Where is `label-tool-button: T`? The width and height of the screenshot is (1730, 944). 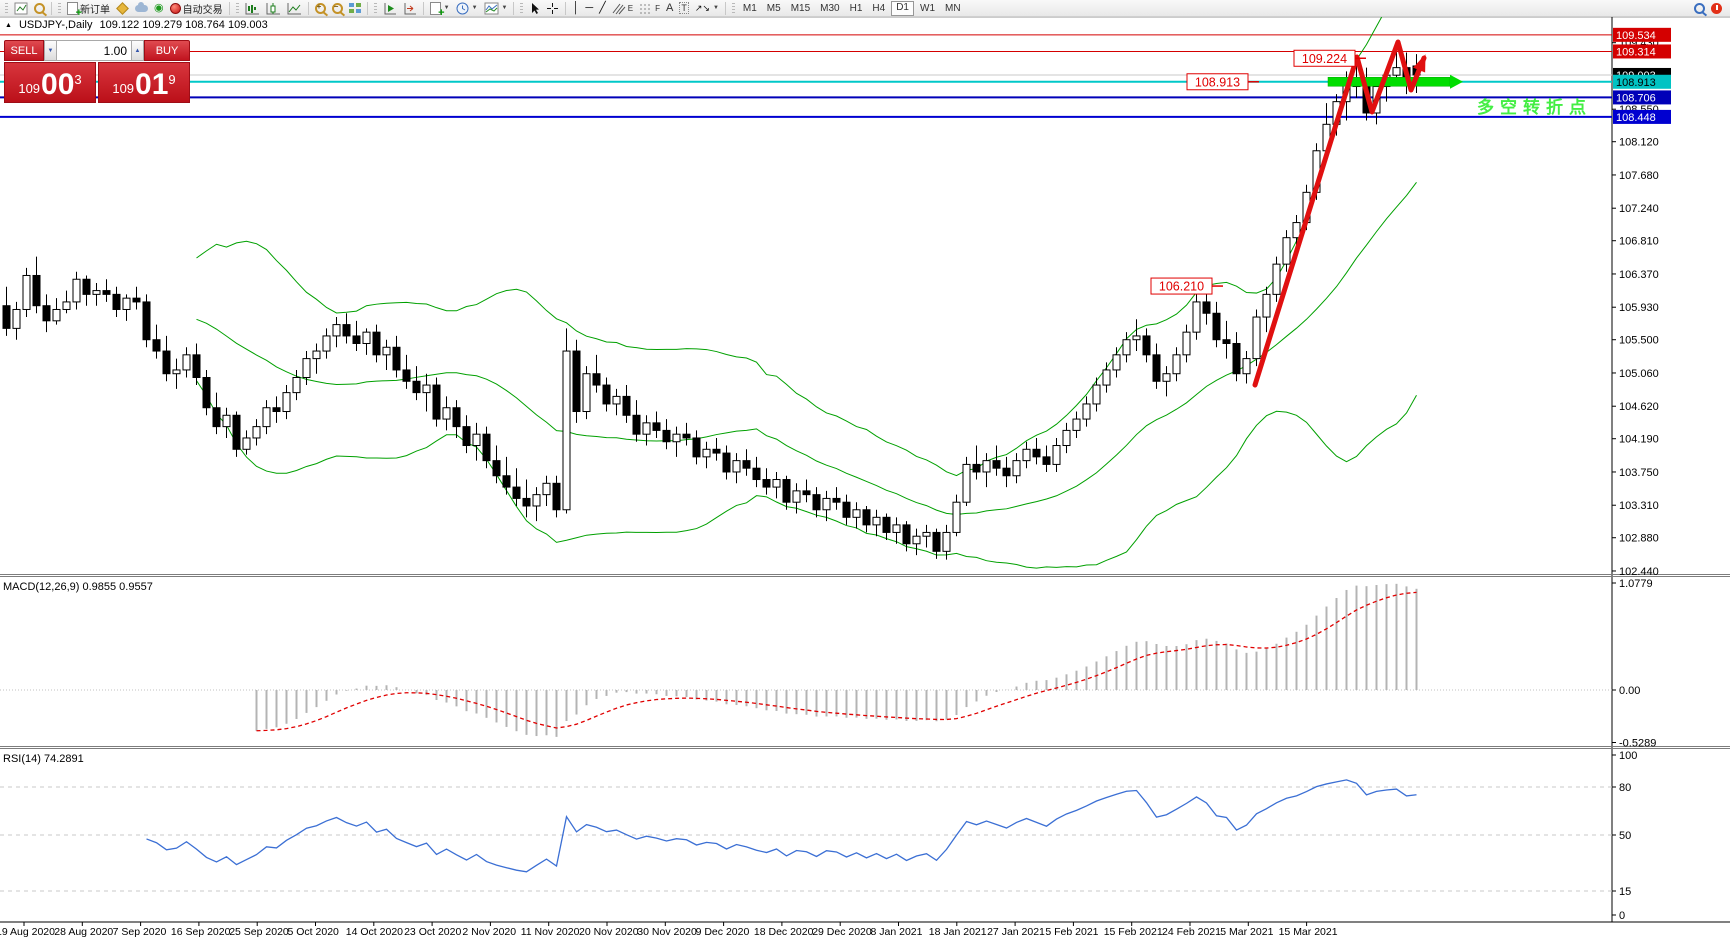
label-tool-button: T is located at coordinates (684, 8).